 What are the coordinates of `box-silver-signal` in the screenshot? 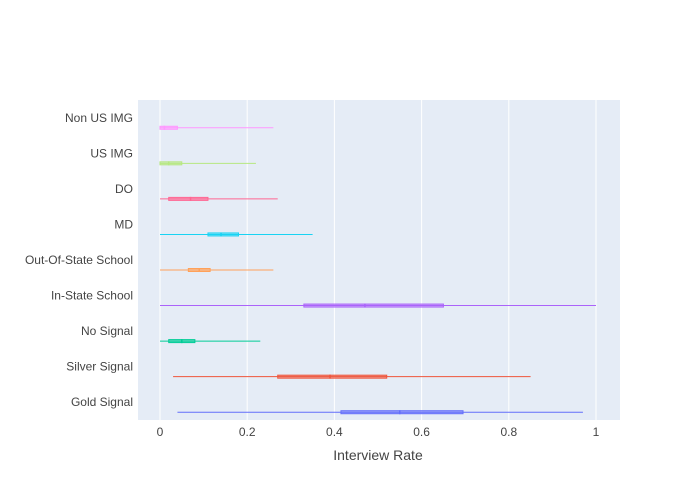 It's located at (352, 376).